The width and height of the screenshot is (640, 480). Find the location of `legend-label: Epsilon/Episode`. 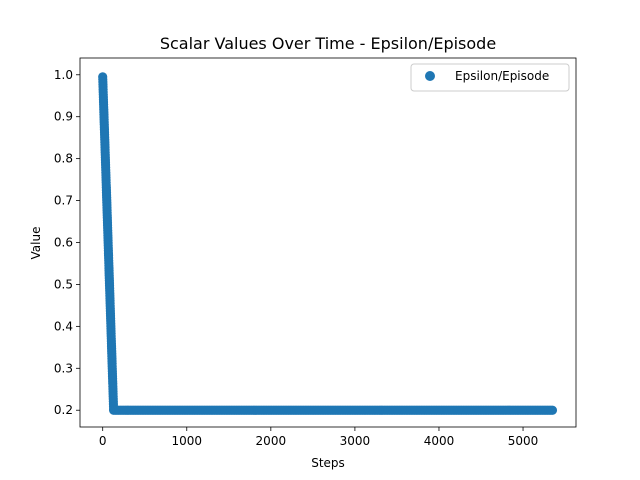

legend-label: Epsilon/Episode is located at coordinates (502, 76).